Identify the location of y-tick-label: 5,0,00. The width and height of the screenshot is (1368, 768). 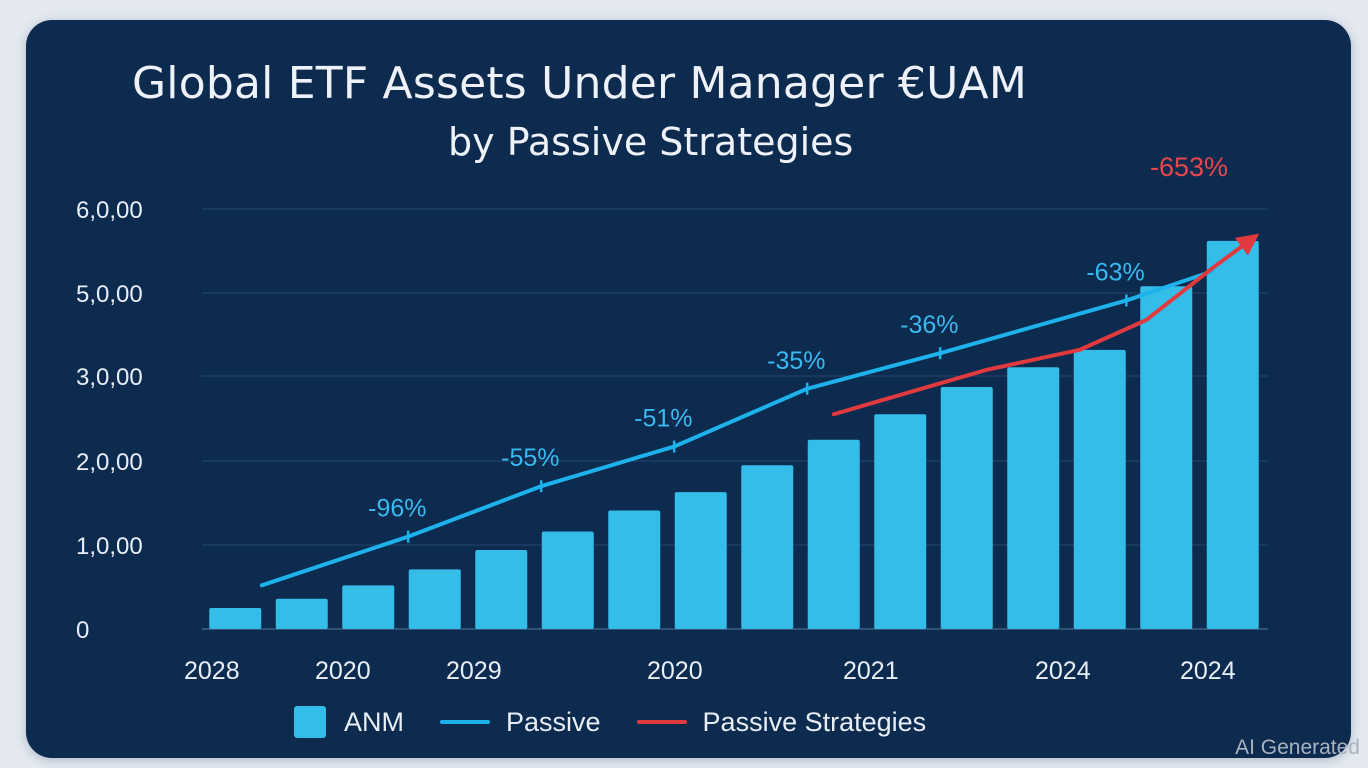
(109, 294).